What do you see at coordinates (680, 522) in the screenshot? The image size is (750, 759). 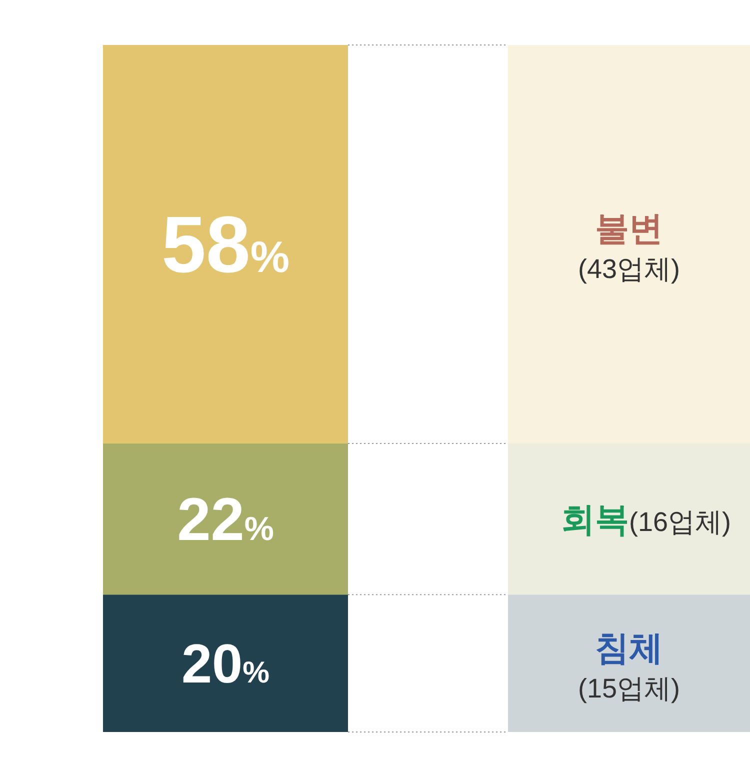 I see `text: (16업체)` at bounding box center [680, 522].